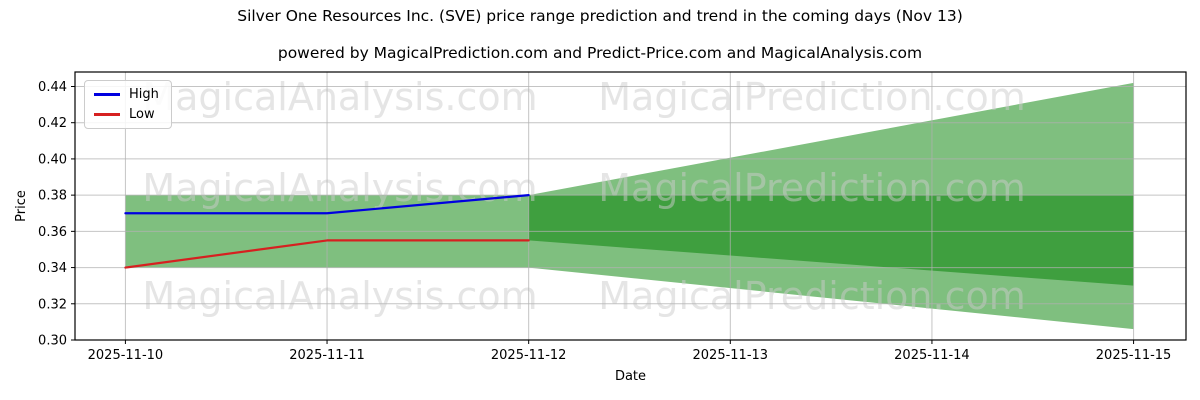  What do you see at coordinates (126, 114) in the screenshot?
I see `legend-item-low: Low` at bounding box center [126, 114].